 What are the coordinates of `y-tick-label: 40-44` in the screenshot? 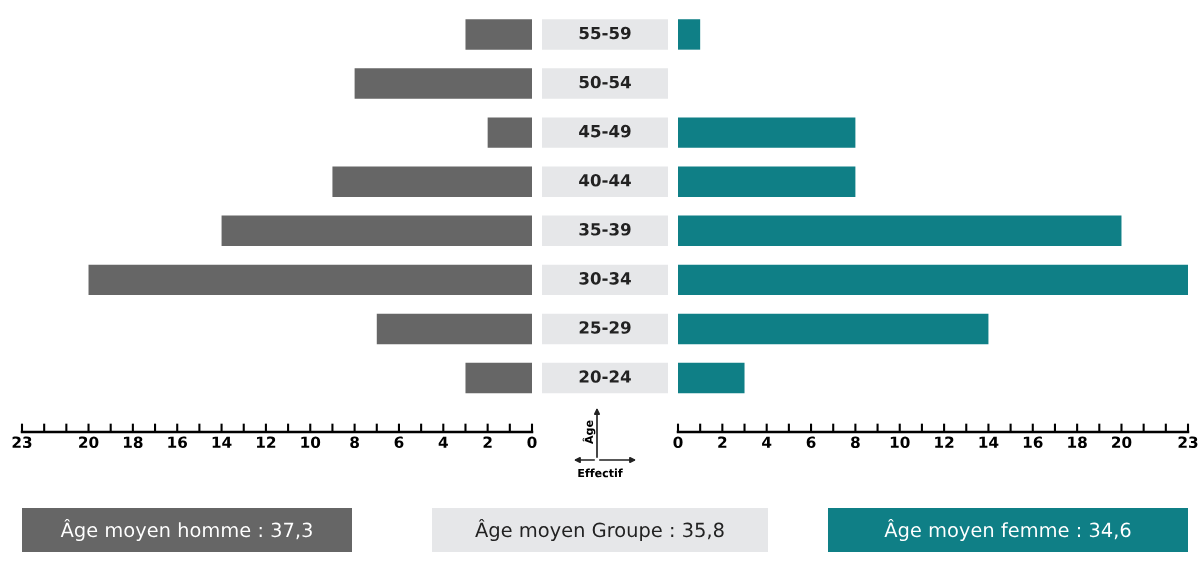 It's located at (605, 180).